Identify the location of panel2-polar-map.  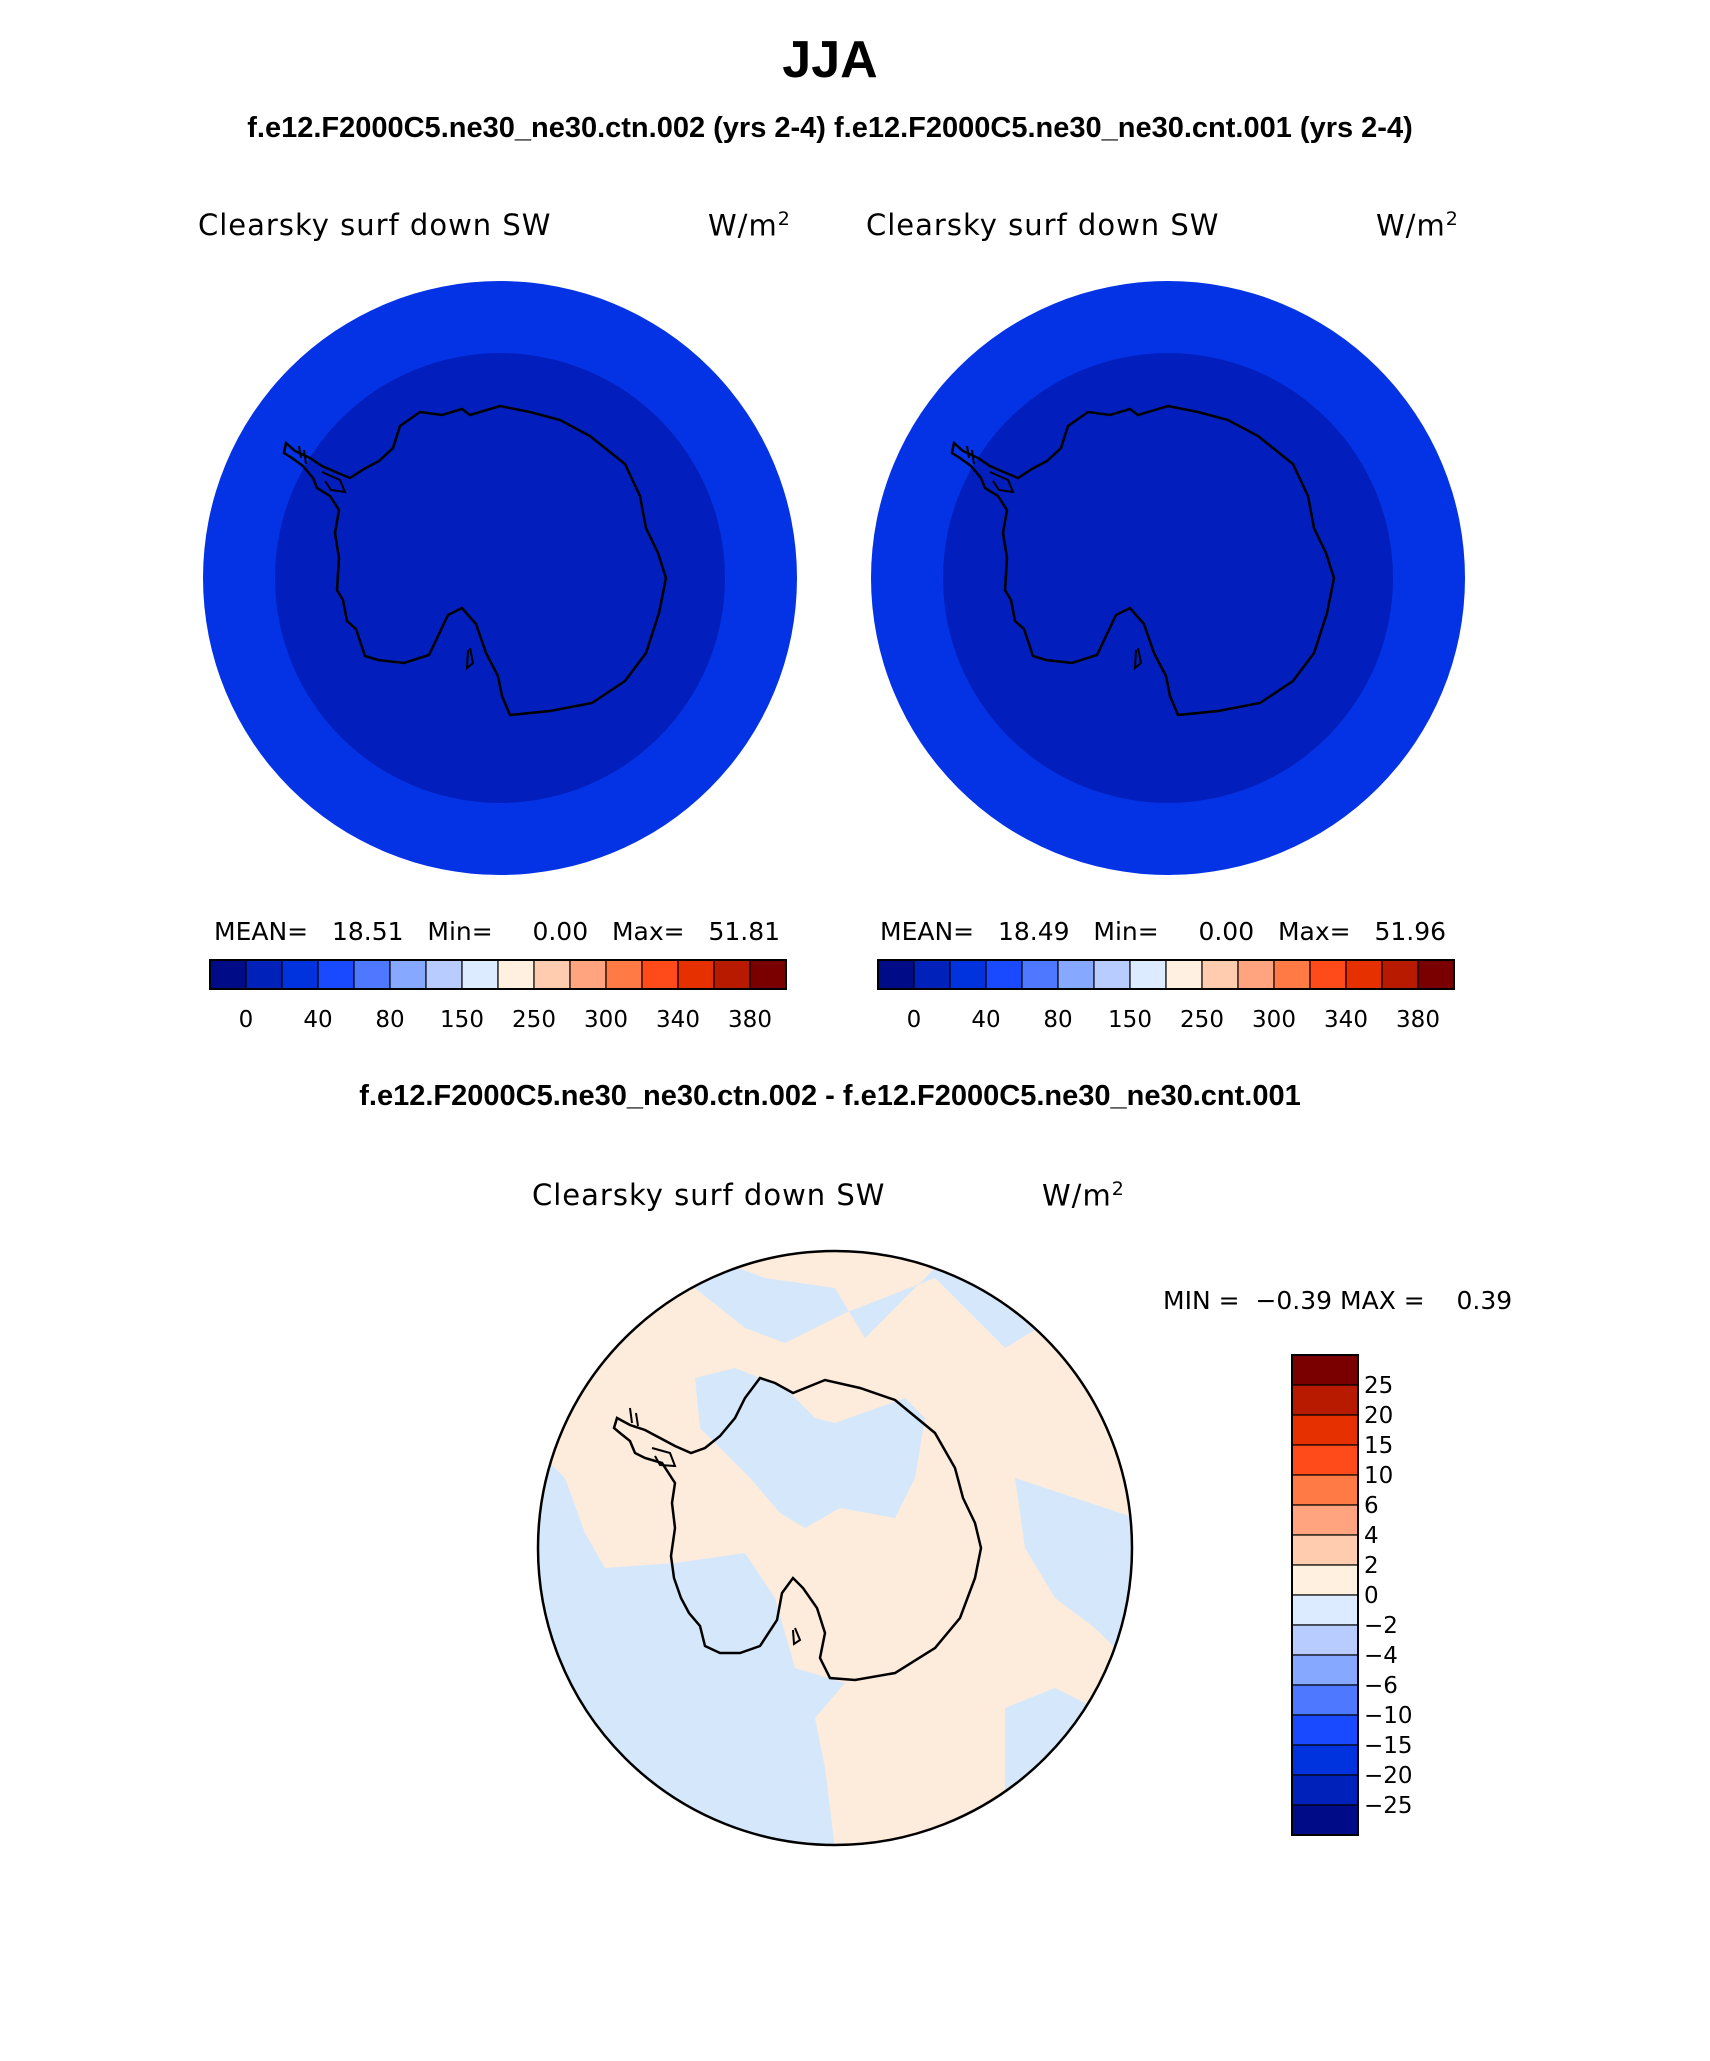
(1168, 578).